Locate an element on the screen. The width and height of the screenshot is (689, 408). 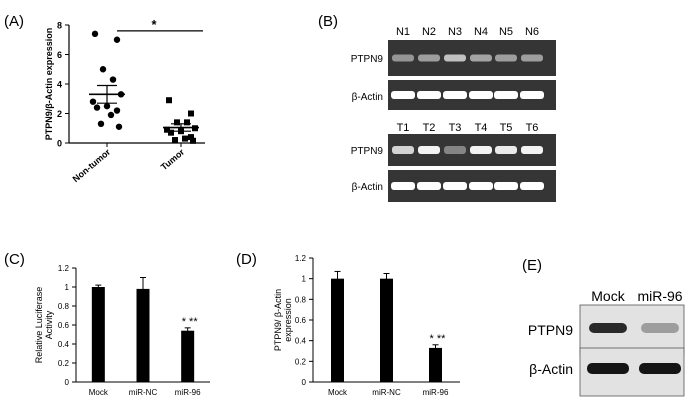
d-y-axis-label: PTPN9/ β-Actinexpression is located at coordinates (283, 320).